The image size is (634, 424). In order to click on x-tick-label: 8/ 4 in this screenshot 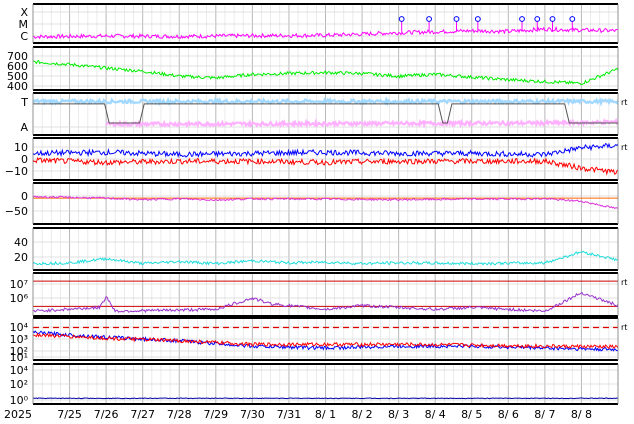, I will do `click(435, 414)`.